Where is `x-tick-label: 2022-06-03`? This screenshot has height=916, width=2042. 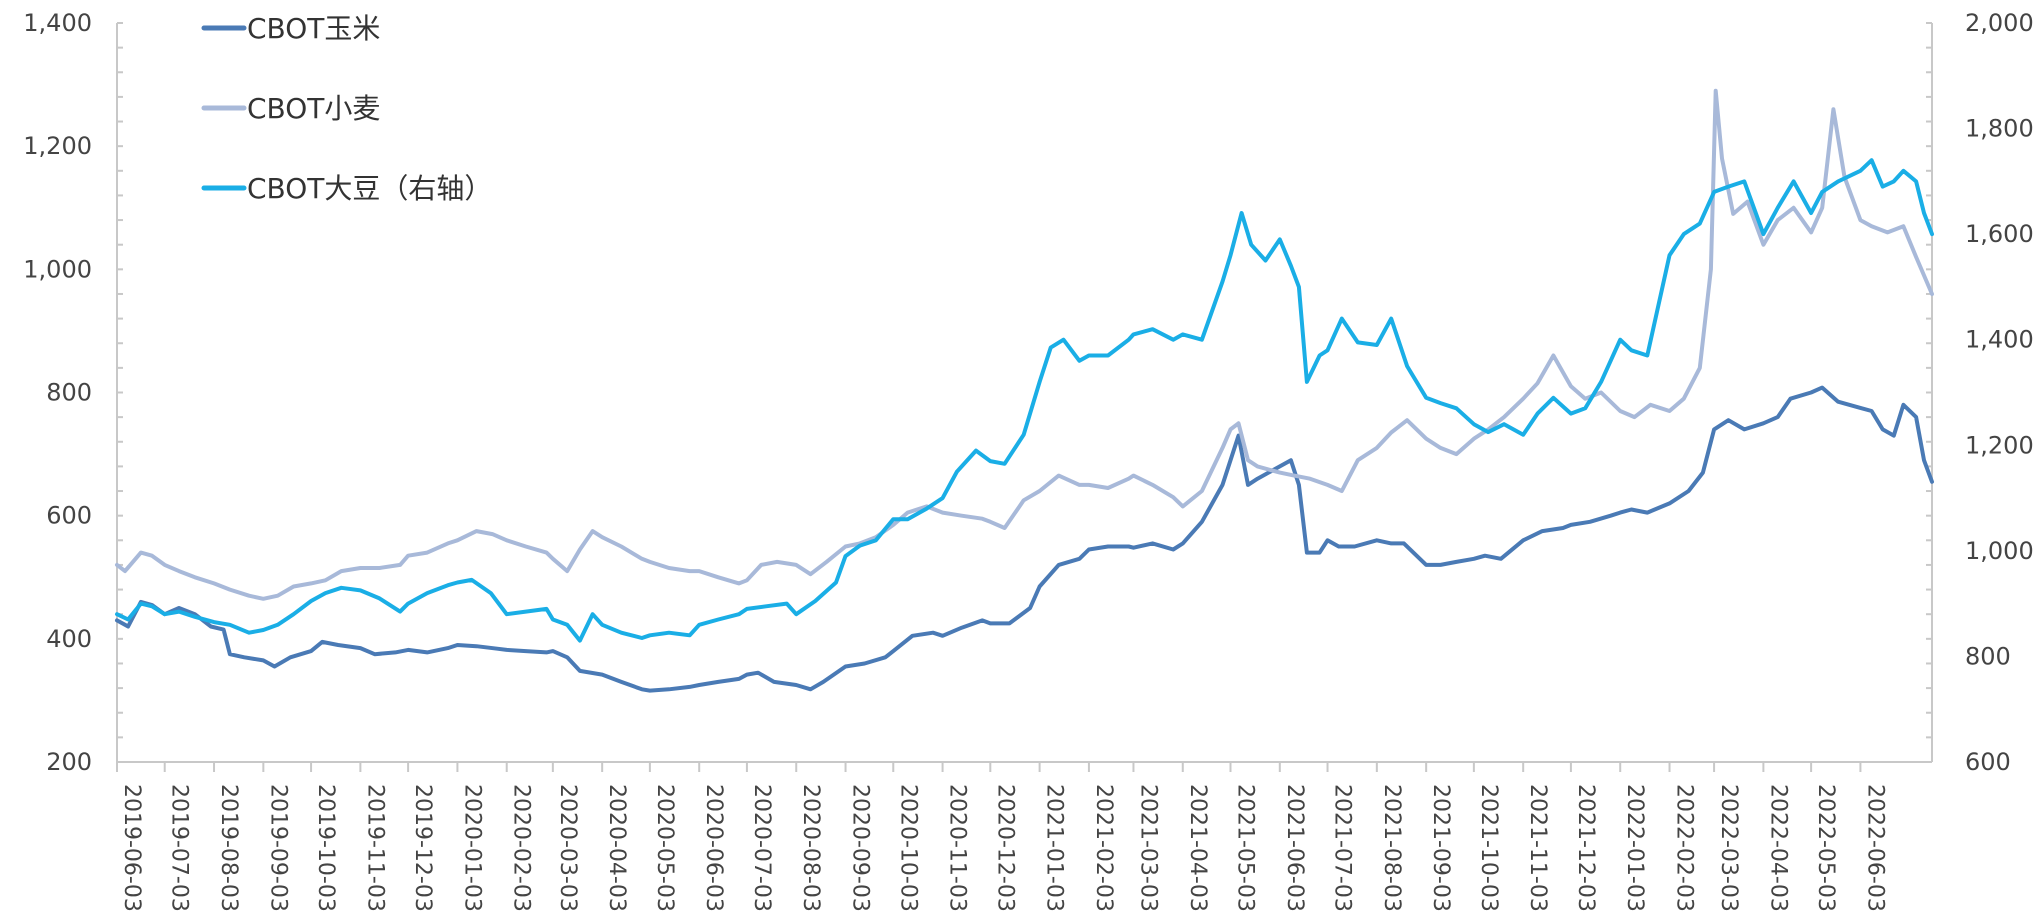
x-tick-label: 2022-06-03 is located at coordinates (1874, 848).